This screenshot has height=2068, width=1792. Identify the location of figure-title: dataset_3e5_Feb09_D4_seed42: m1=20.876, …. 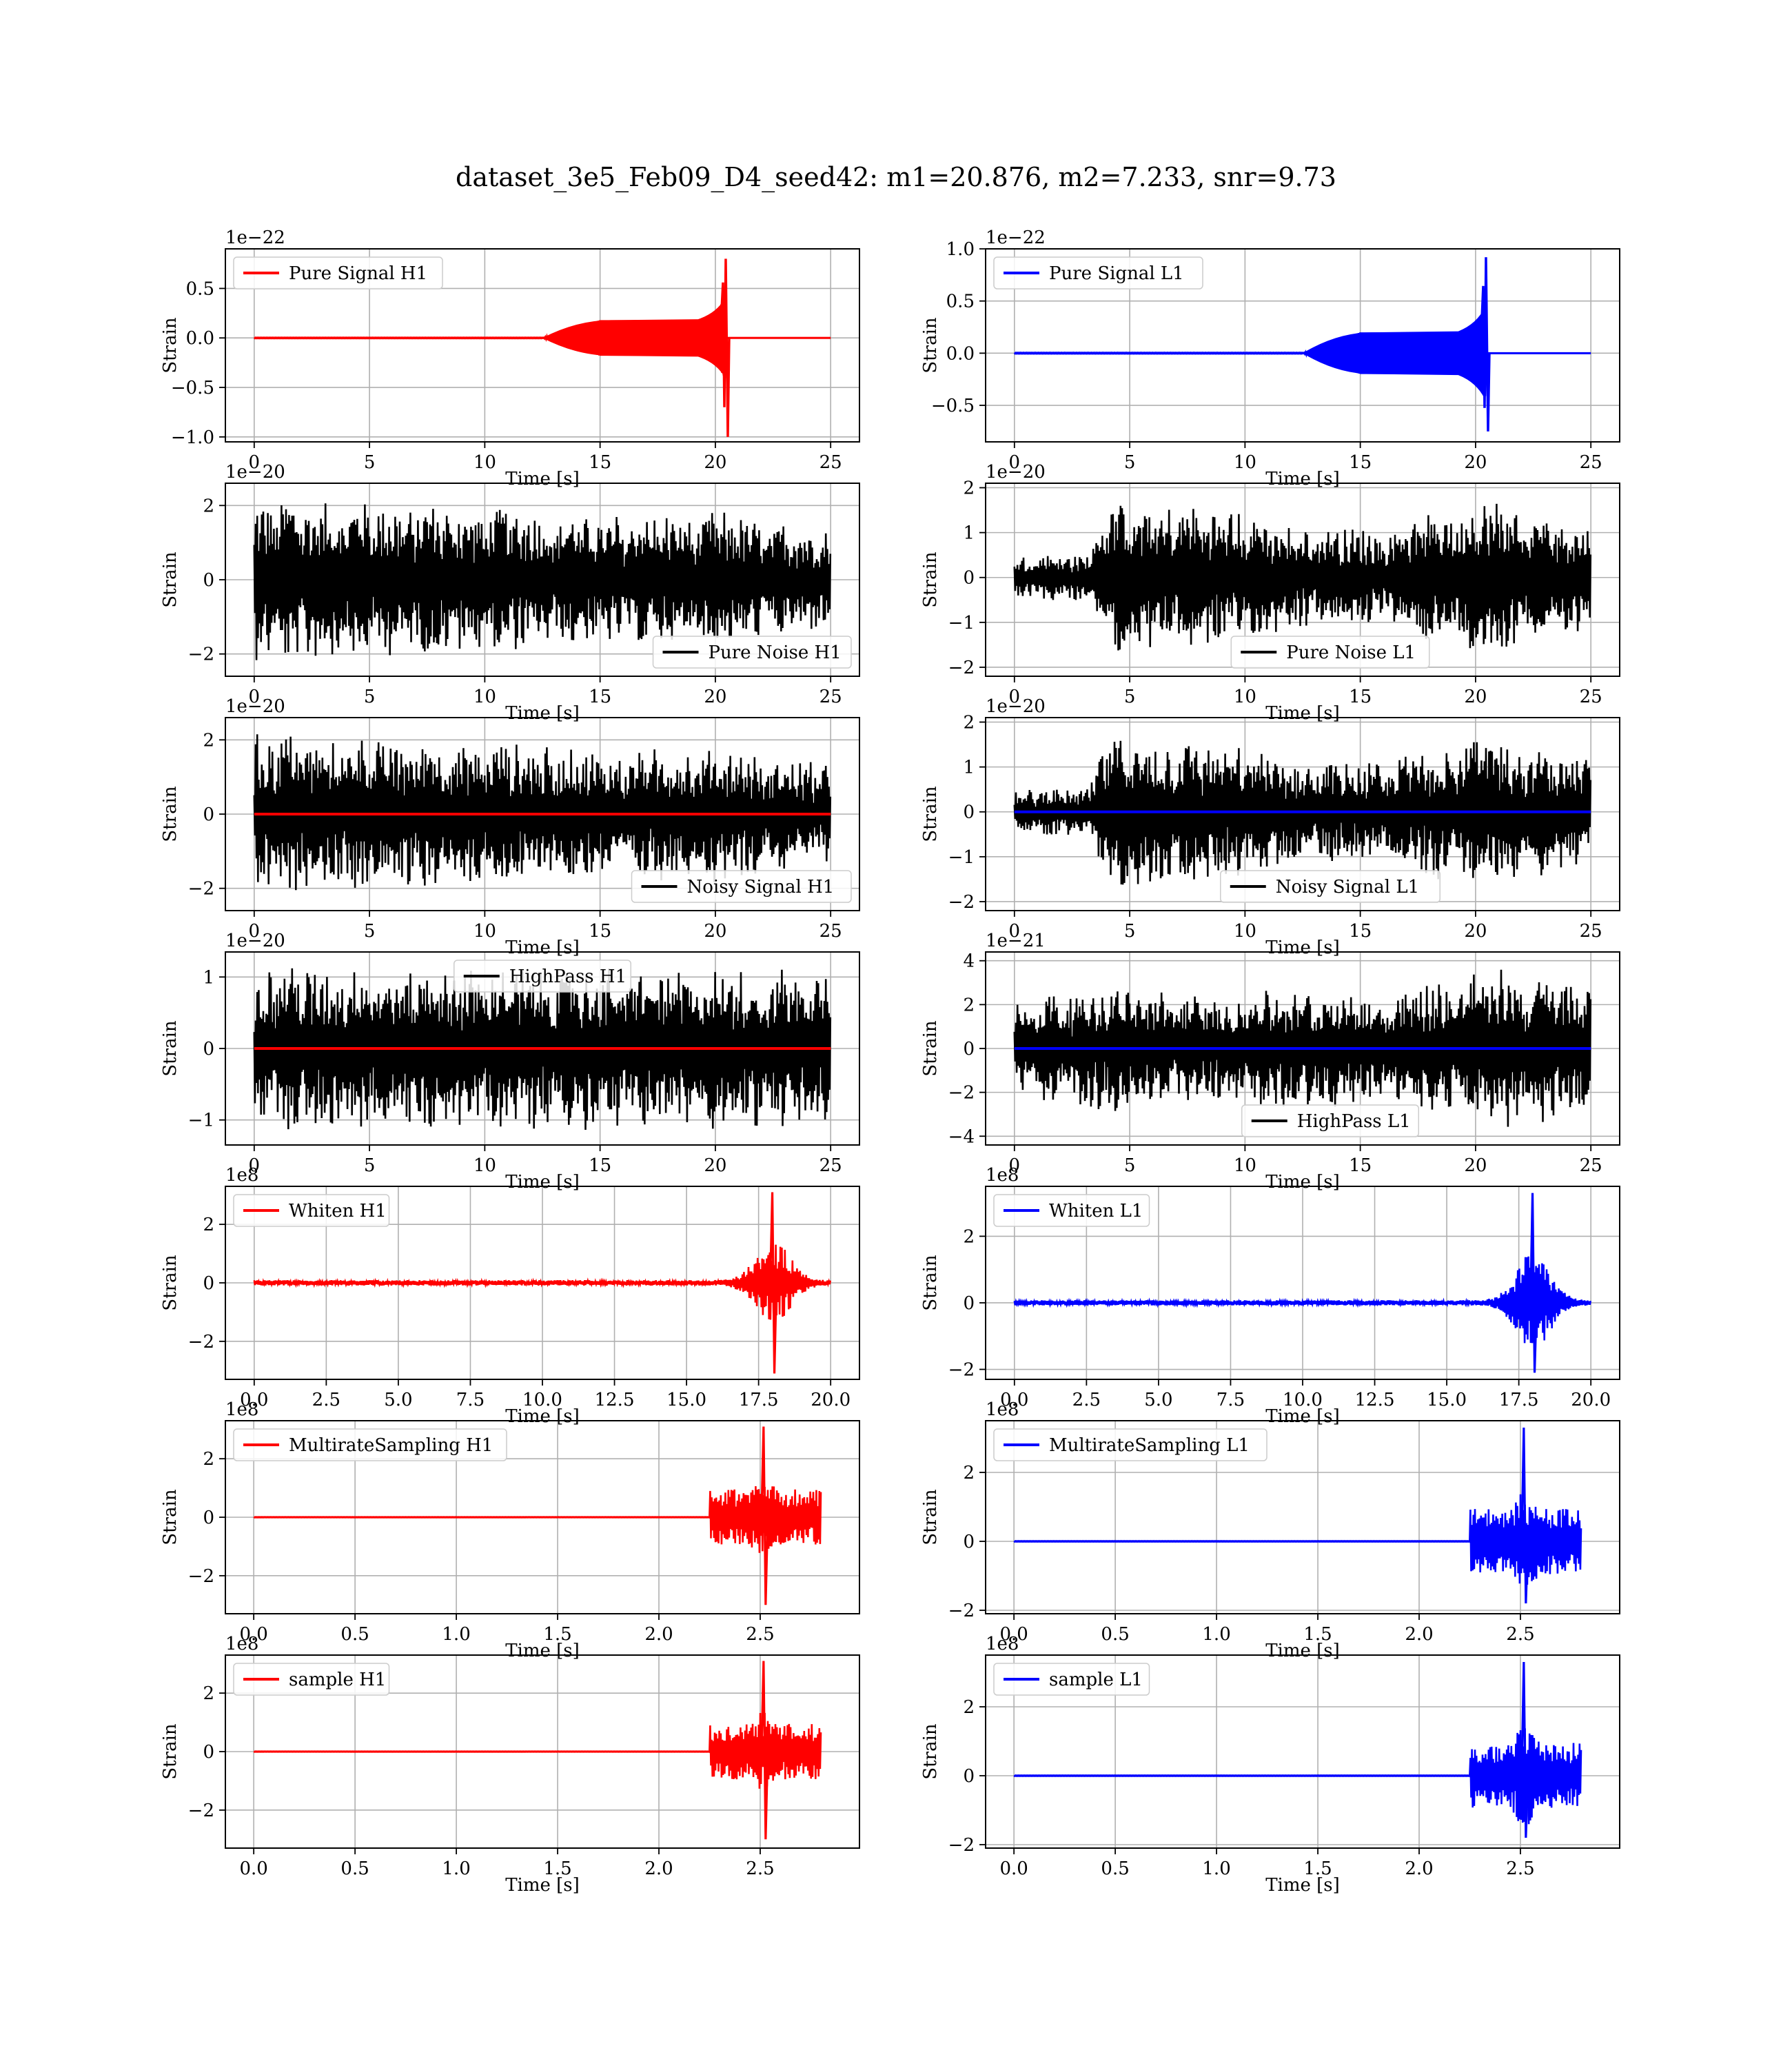
(896, 177).